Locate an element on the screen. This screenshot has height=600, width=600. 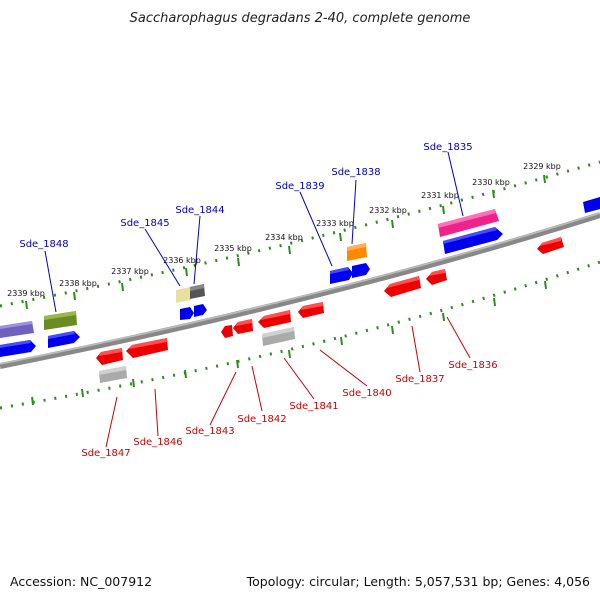
gene-feature-sde-1838-blue is located at coordinates (361, 270).